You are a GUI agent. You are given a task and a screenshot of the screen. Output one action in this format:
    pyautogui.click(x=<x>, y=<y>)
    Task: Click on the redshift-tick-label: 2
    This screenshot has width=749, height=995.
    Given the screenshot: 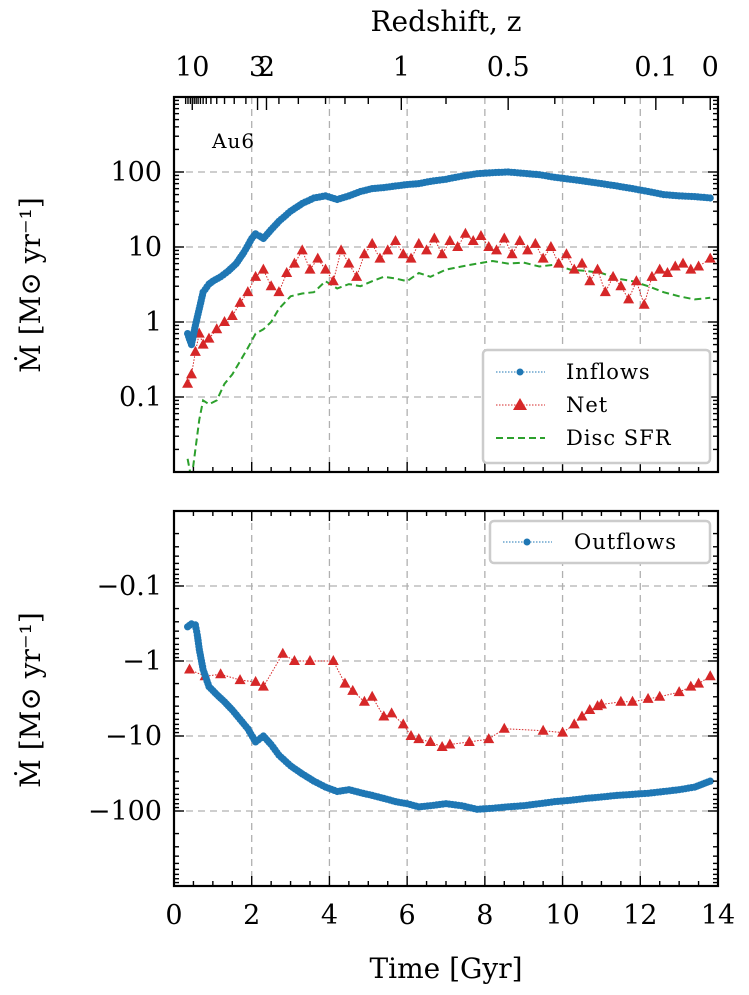 What is the action you would take?
    pyautogui.click(x=266, y=67)
    